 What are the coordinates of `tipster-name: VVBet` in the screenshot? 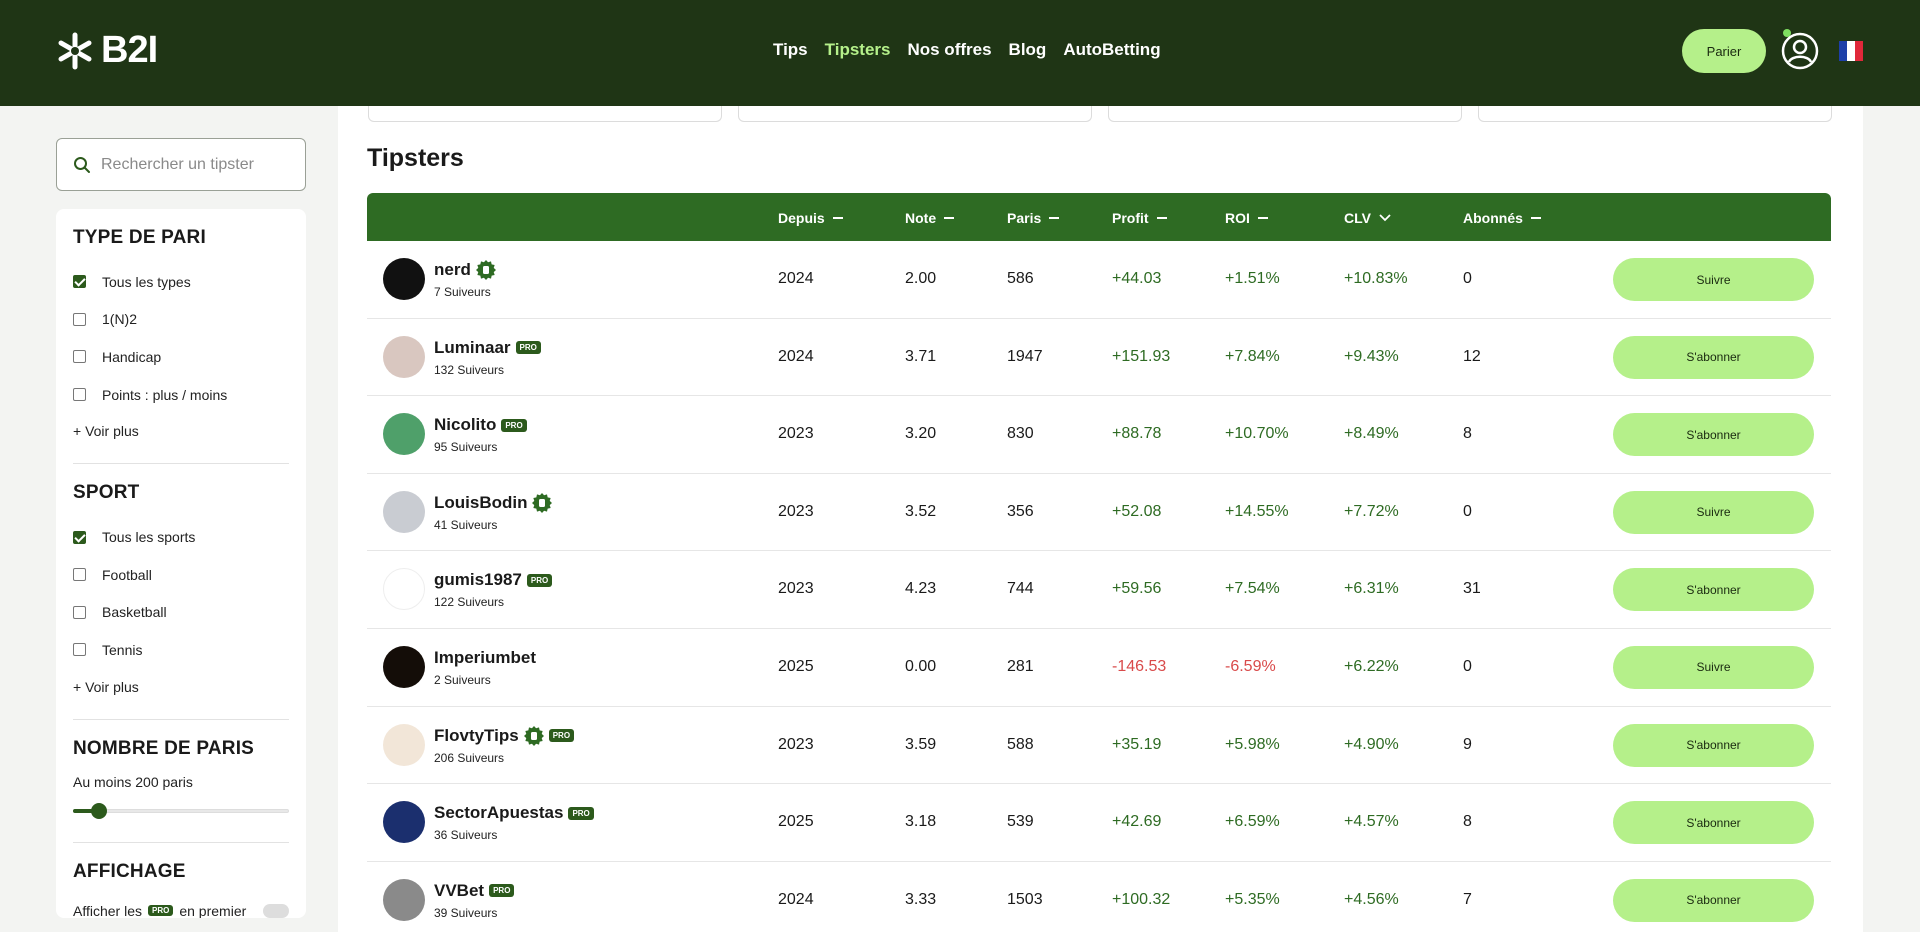 It's located at (459, 890).